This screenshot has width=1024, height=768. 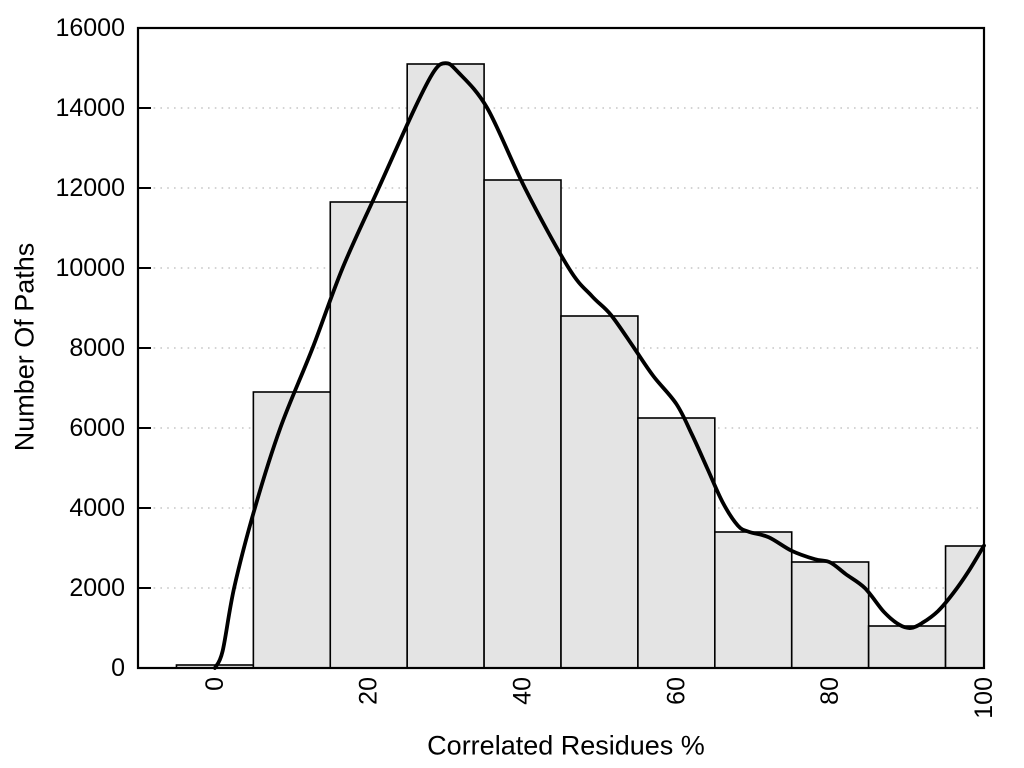 I want to click on x-tick-label: 60, so click(x=676, y=691).